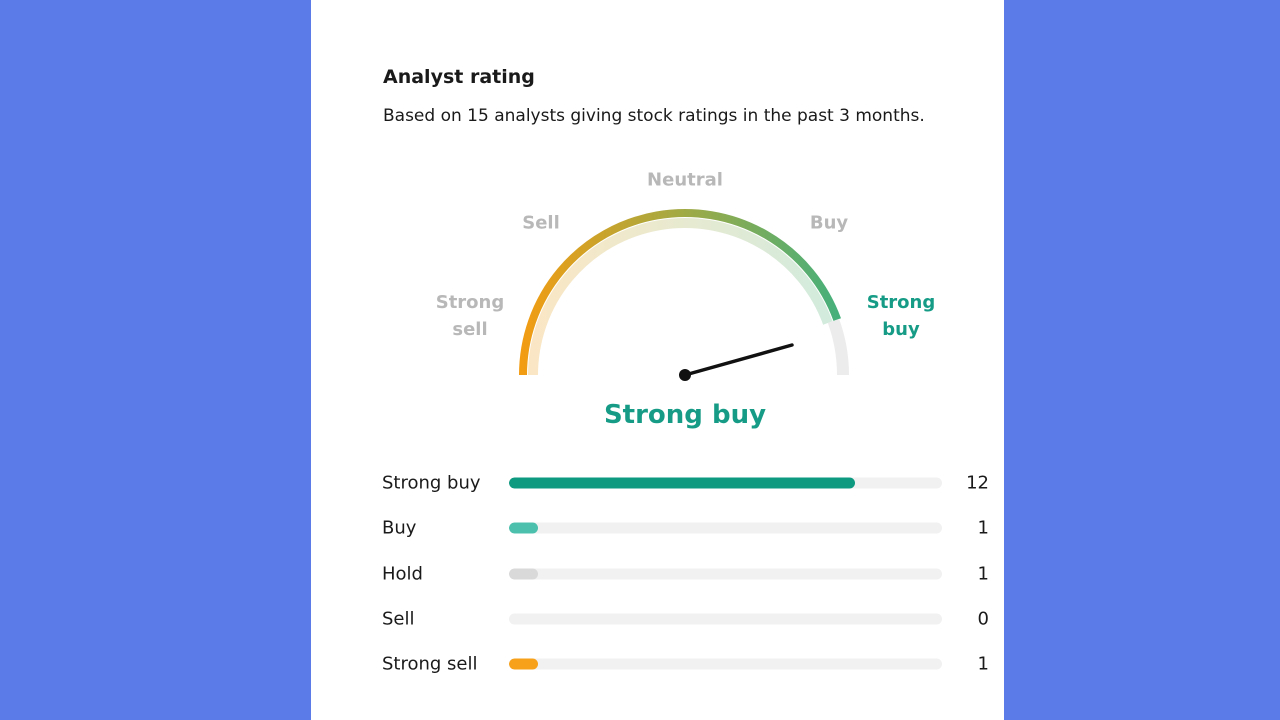 Image resolution: width=1280 pixels, height=720 pixels. I want to click on rating-label: Buy, so click(399, 528).